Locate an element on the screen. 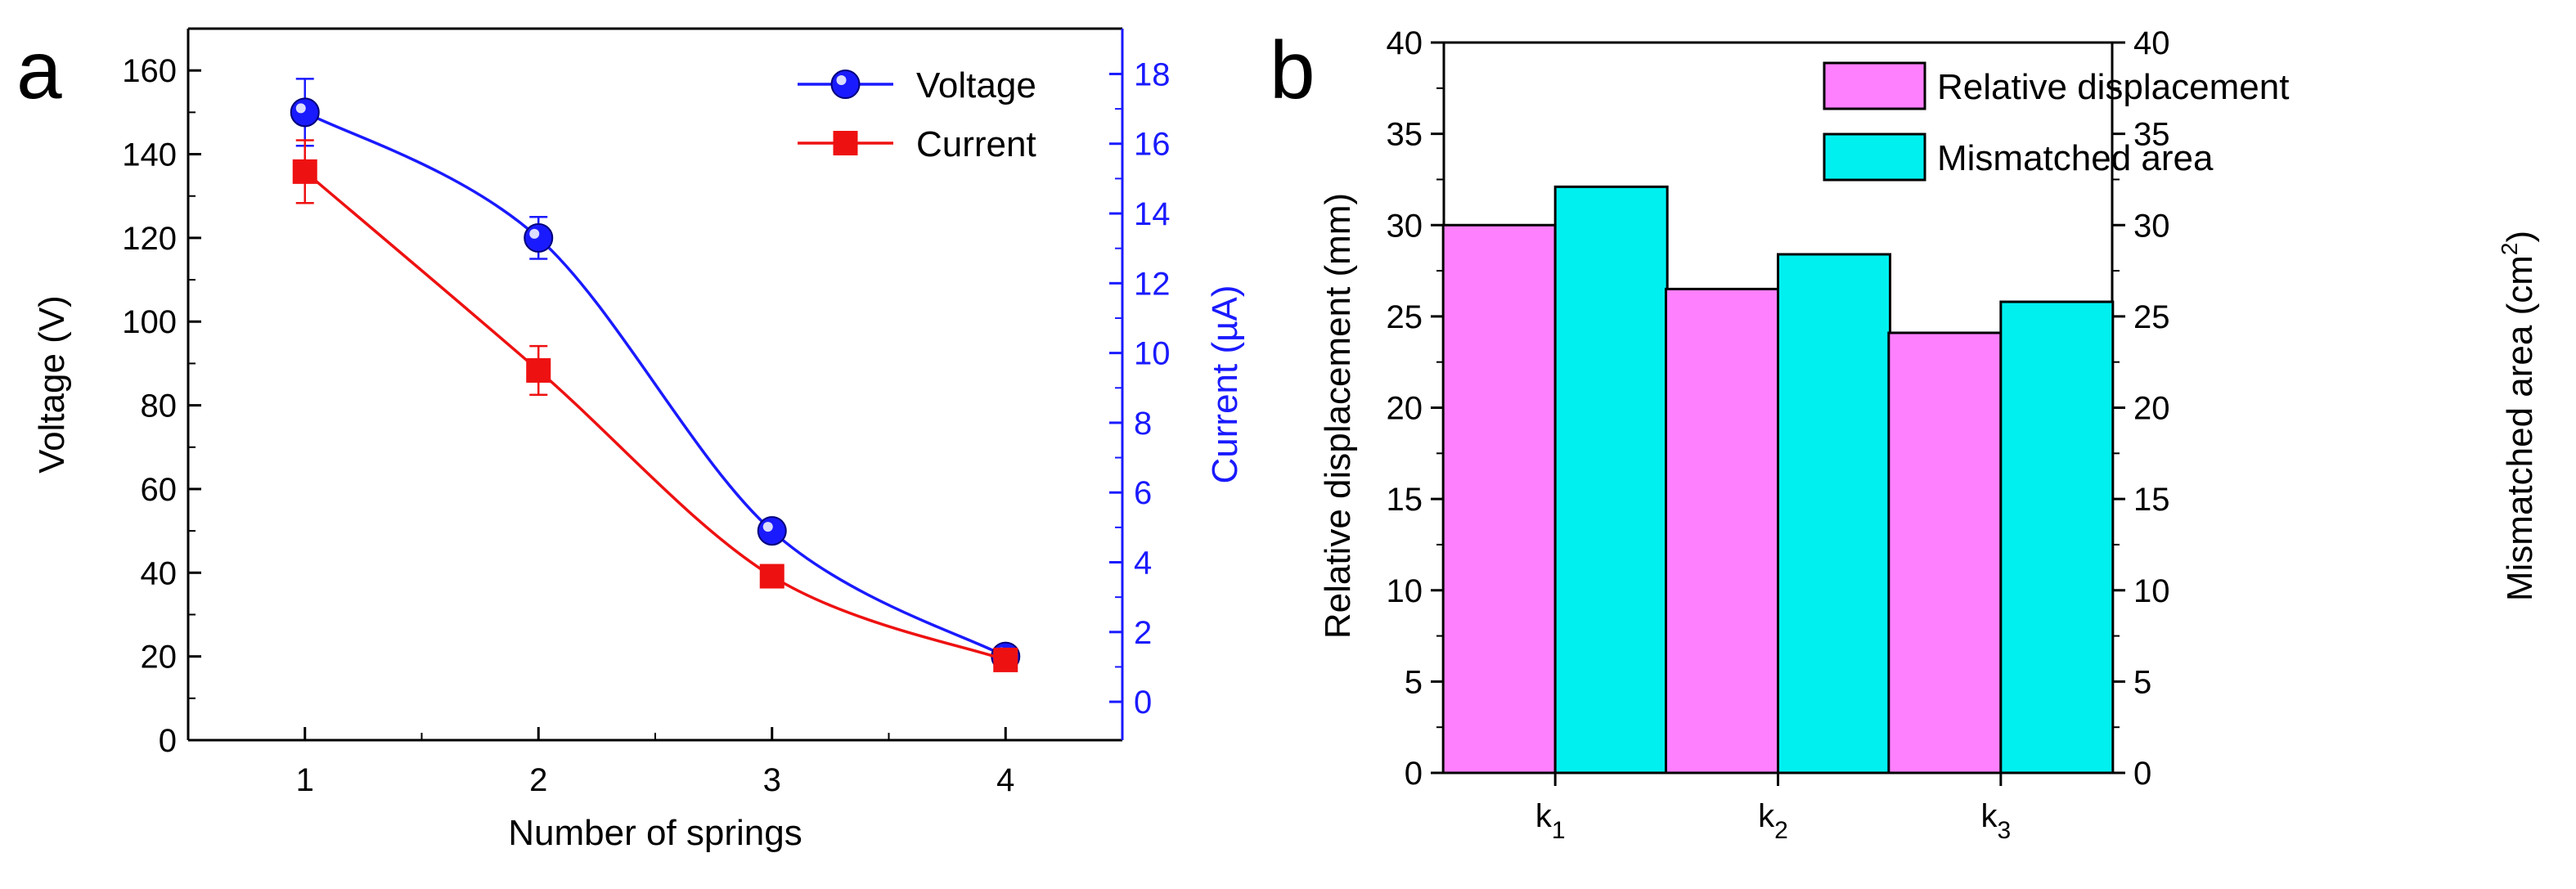 This screenshot has width=2576, height=889. y-tick-label: 160 is located at coordinates (149, 71).